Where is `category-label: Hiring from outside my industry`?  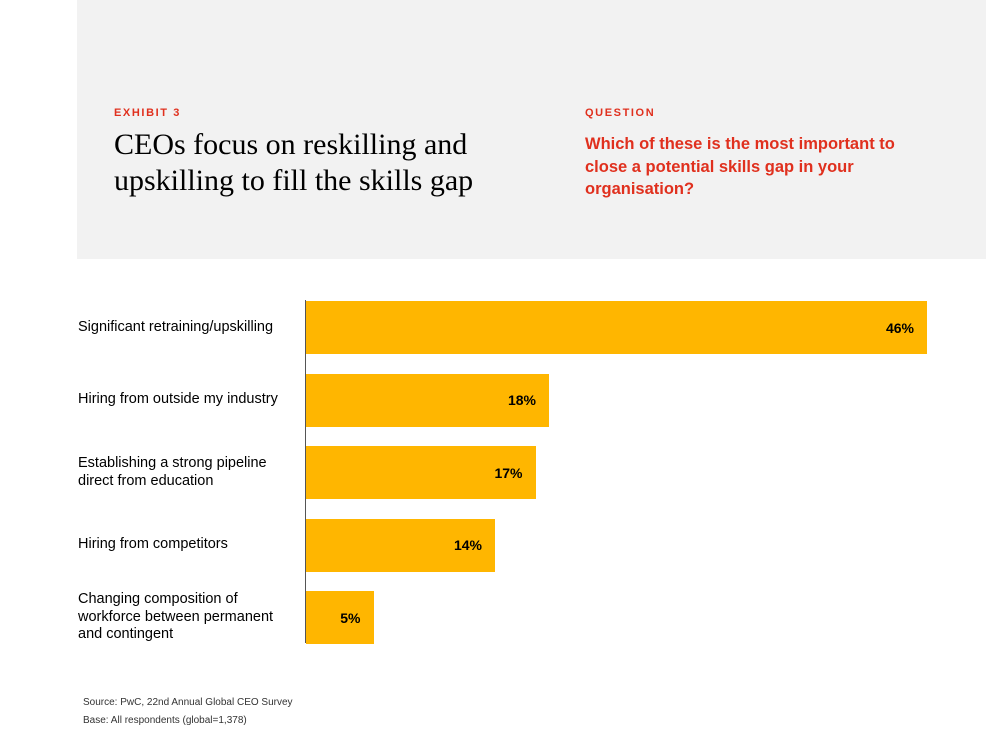 category-label: Hiring from outside my industry is located at coordinates (178, 399).